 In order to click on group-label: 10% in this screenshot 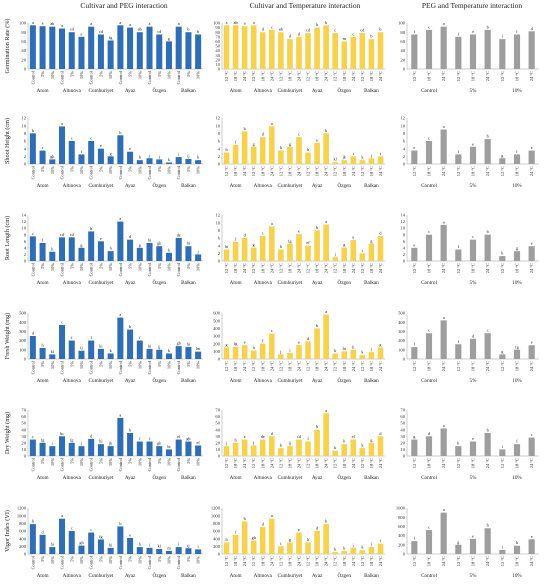, I will do `click(517, 478)`.